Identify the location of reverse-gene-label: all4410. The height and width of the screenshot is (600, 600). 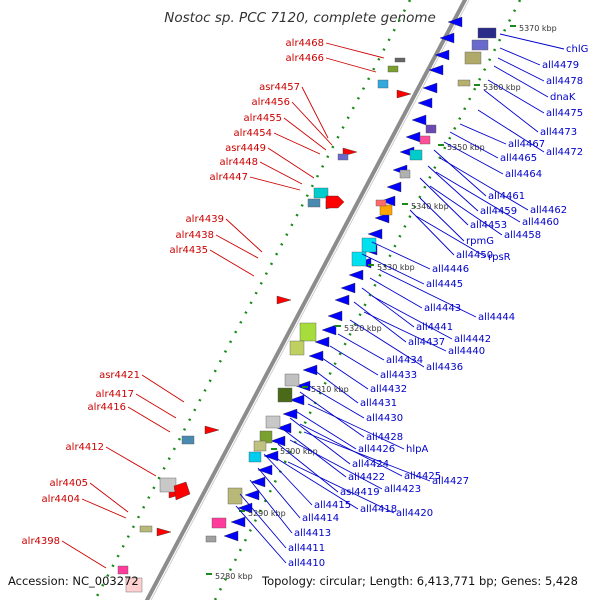
(306, 563).